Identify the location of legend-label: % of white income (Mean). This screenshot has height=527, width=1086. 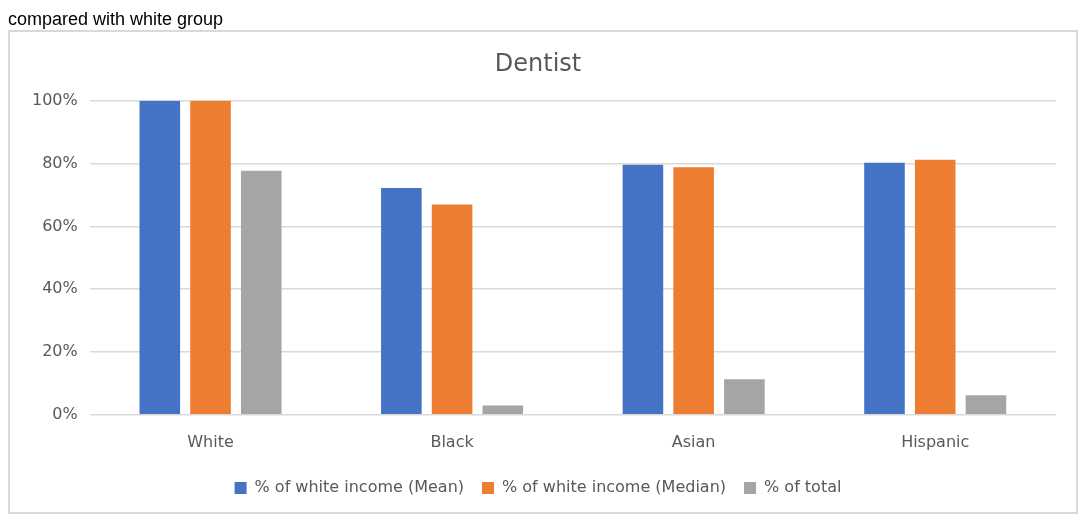
(359, 487).